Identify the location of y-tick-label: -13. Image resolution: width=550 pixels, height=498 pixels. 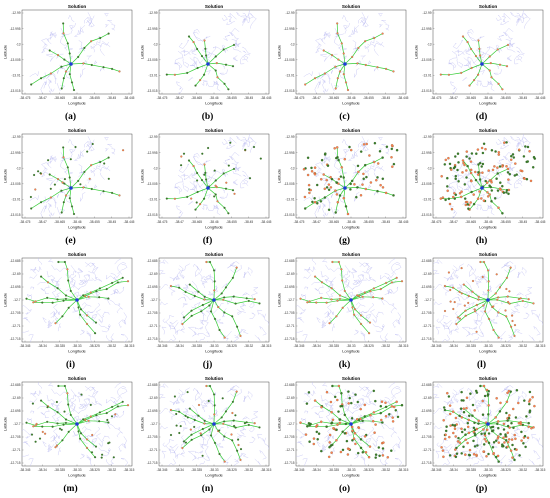
(292, 44).